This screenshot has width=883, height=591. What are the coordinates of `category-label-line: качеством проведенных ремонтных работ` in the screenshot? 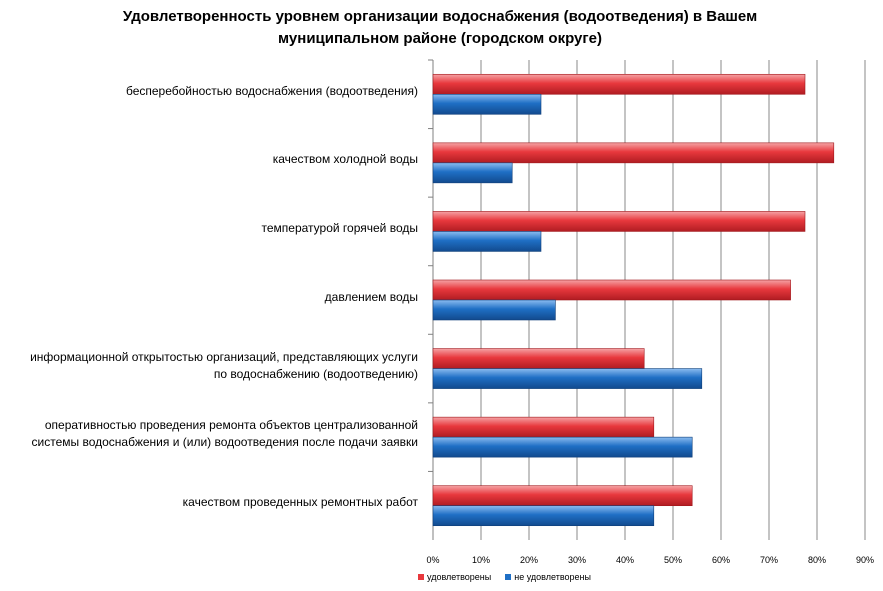 It's located at (300, 502).